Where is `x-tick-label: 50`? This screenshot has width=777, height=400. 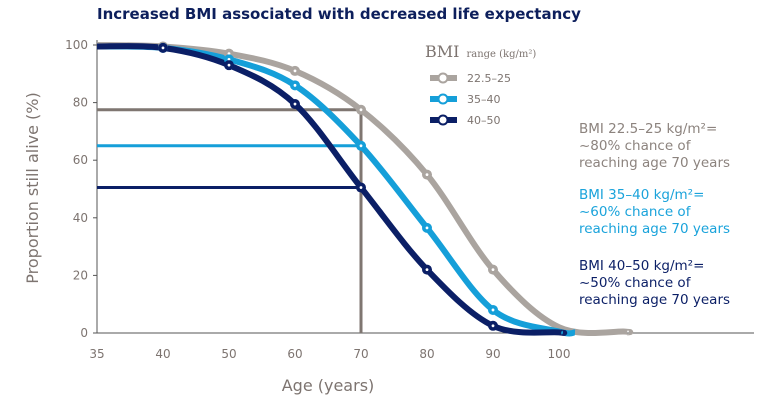 x-tick-label: 50 is located at coordinates (228, 354).